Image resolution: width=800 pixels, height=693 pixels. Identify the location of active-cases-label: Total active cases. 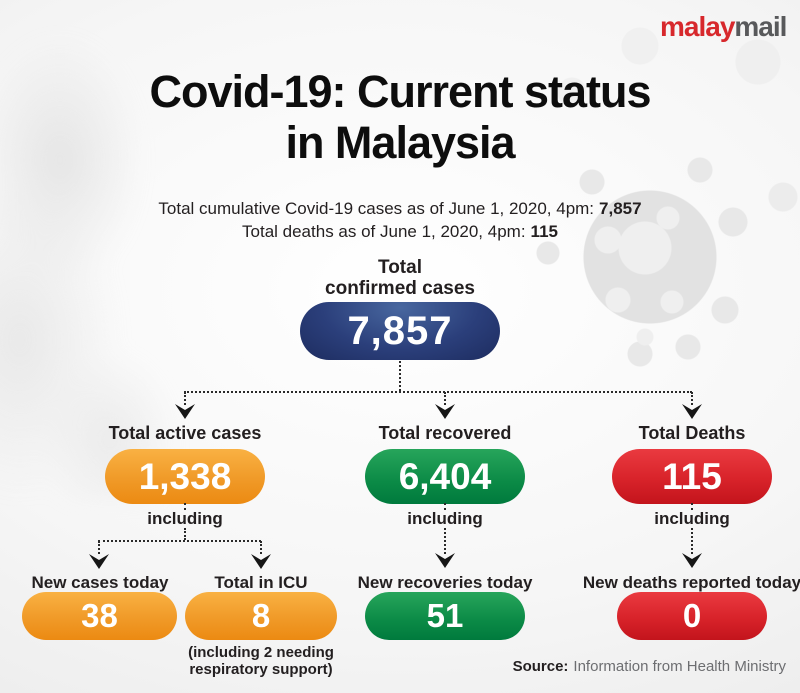
(185, 433).